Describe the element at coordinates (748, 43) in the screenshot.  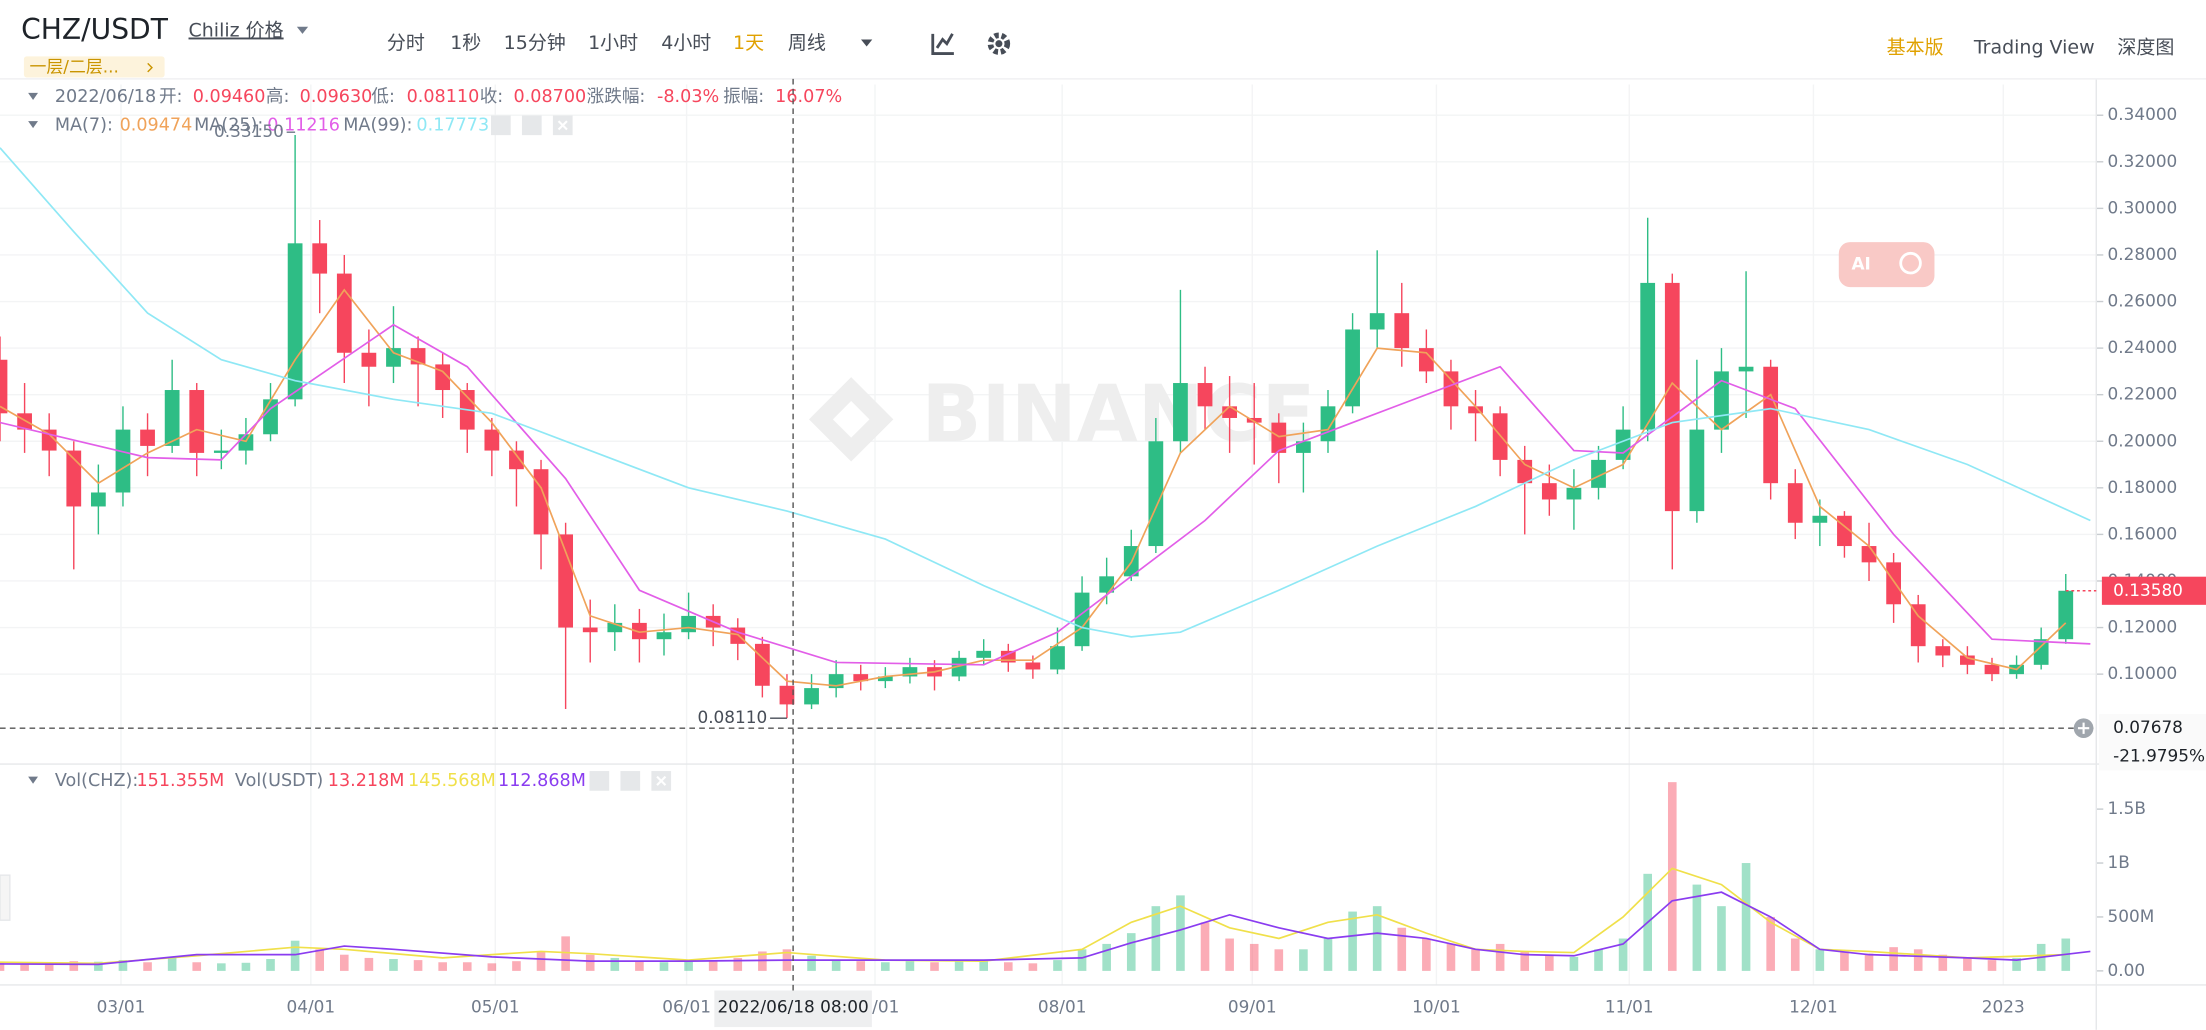
I see `interval-active: 1天` at that location.